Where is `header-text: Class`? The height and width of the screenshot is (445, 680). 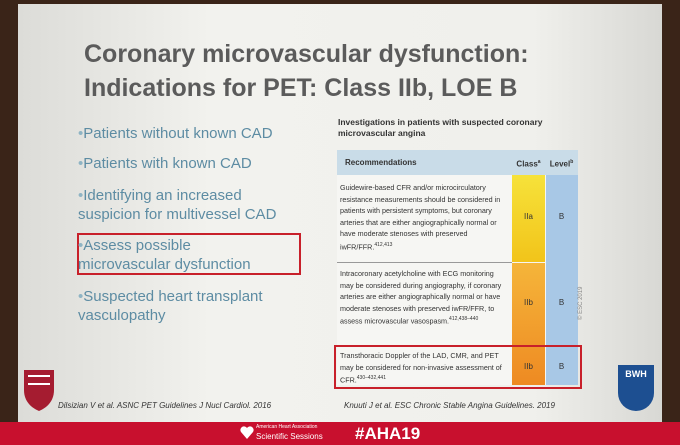
header-text: Class is located at coordinates (527, 164).